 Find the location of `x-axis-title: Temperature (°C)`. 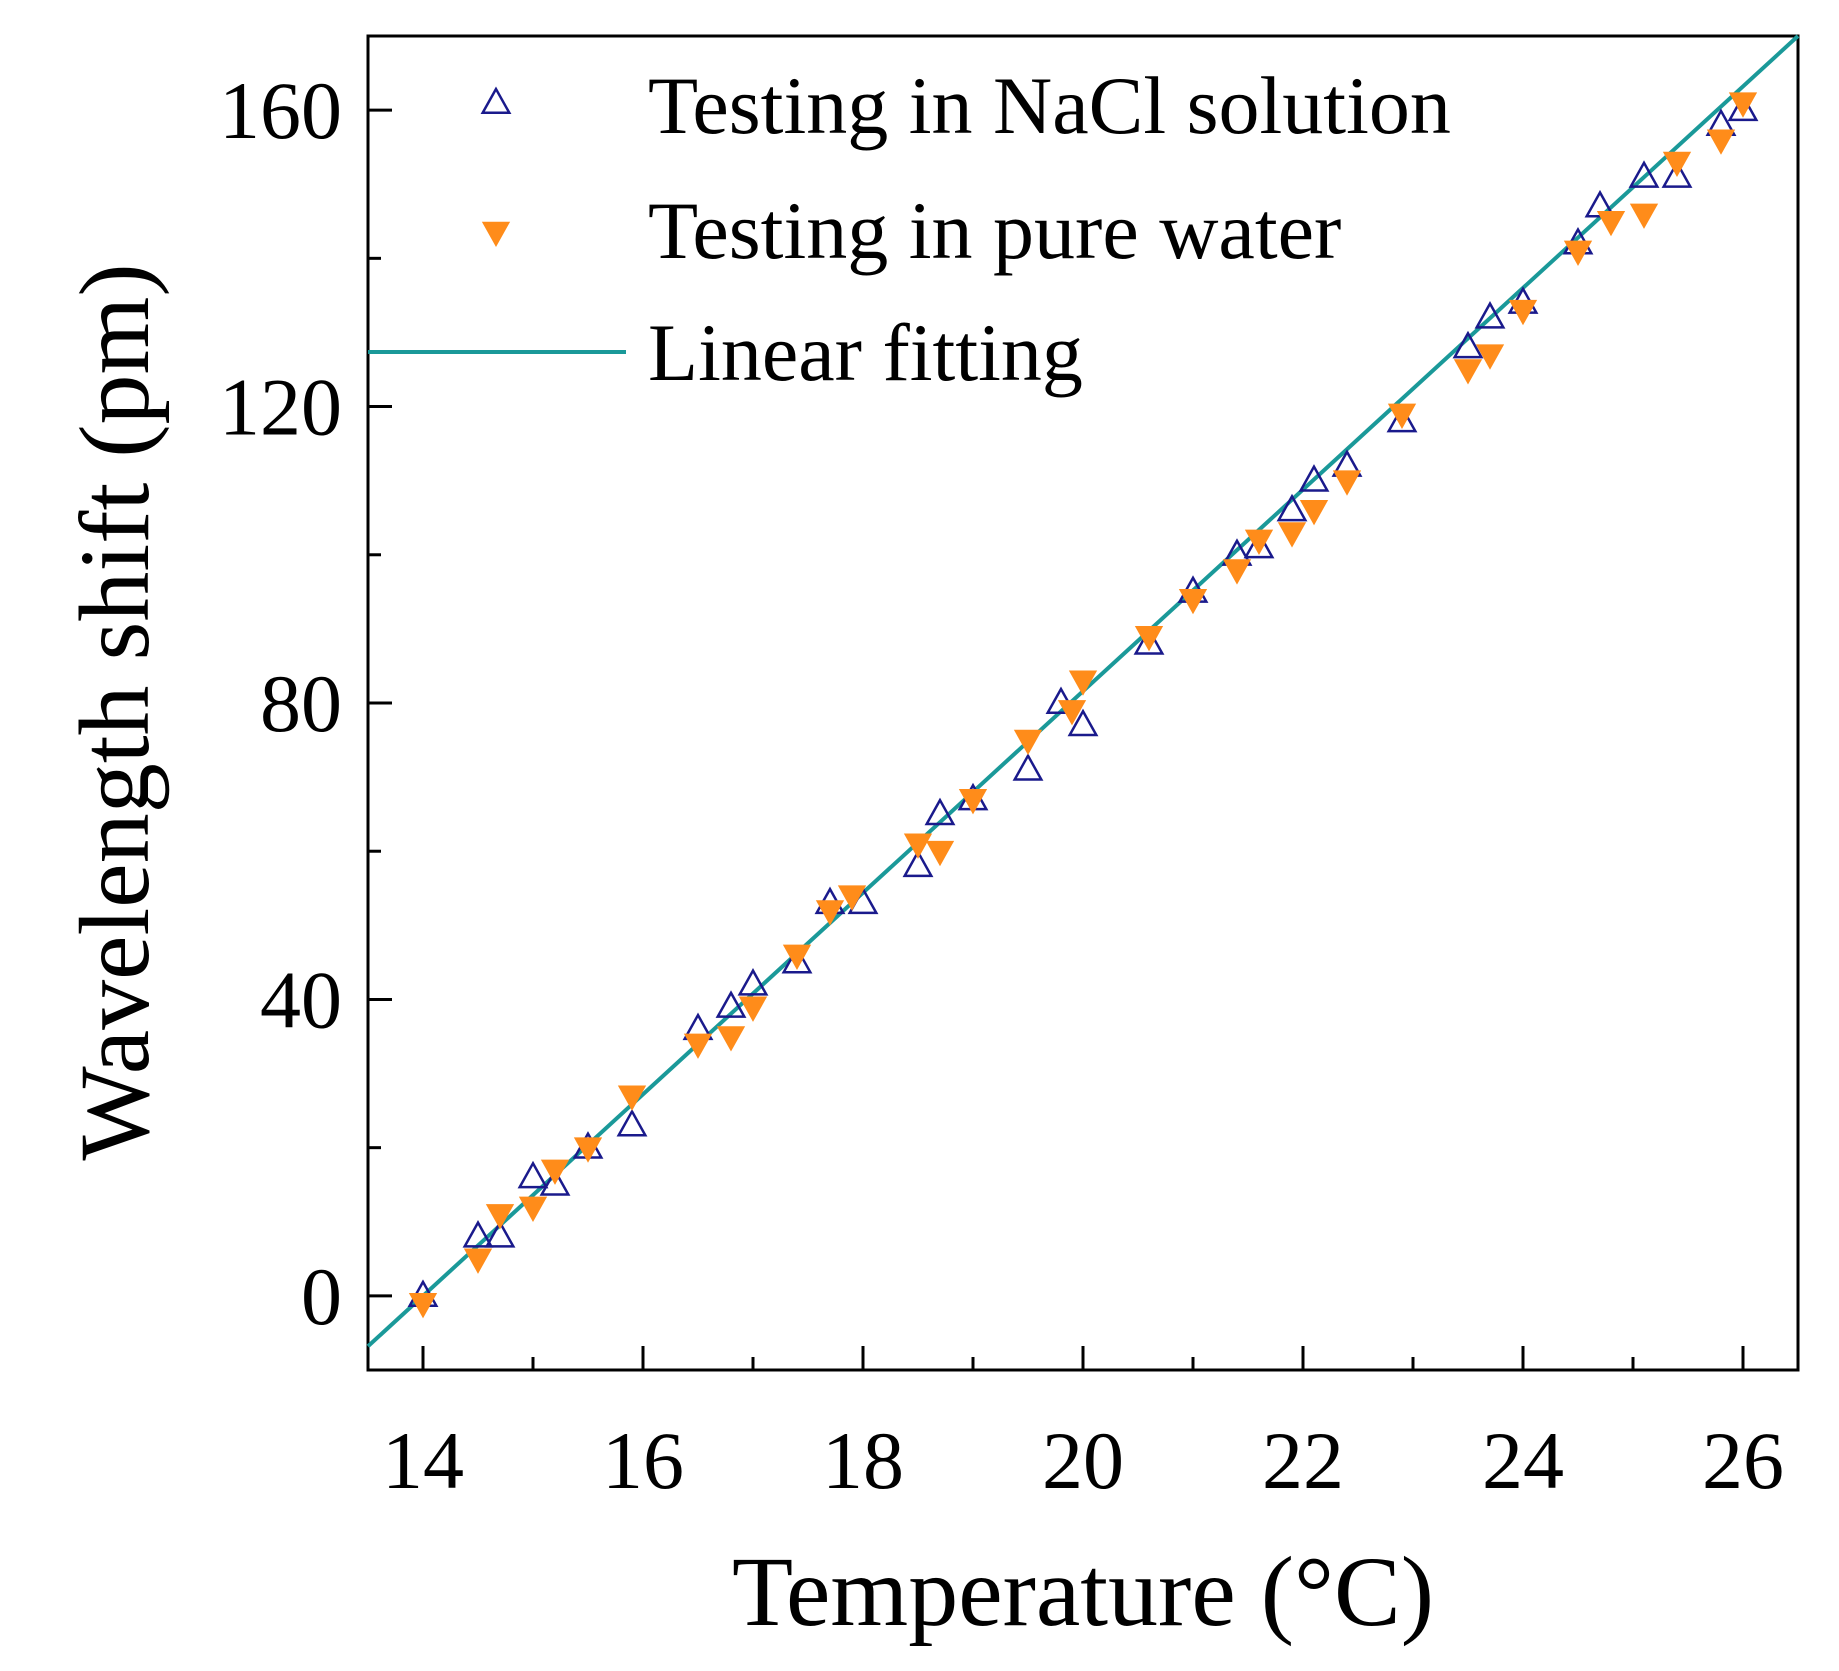

x-axis-title: Temperature (°C) is located at coordinates (1083, 1591).